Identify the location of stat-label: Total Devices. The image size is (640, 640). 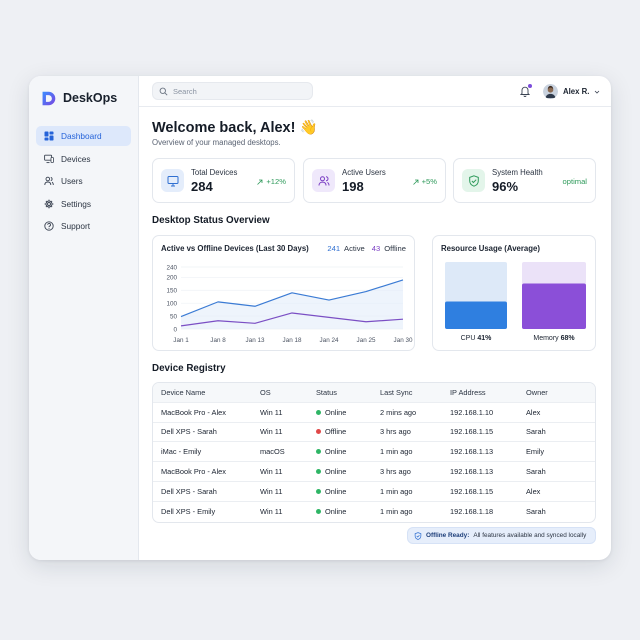
(214, 172).